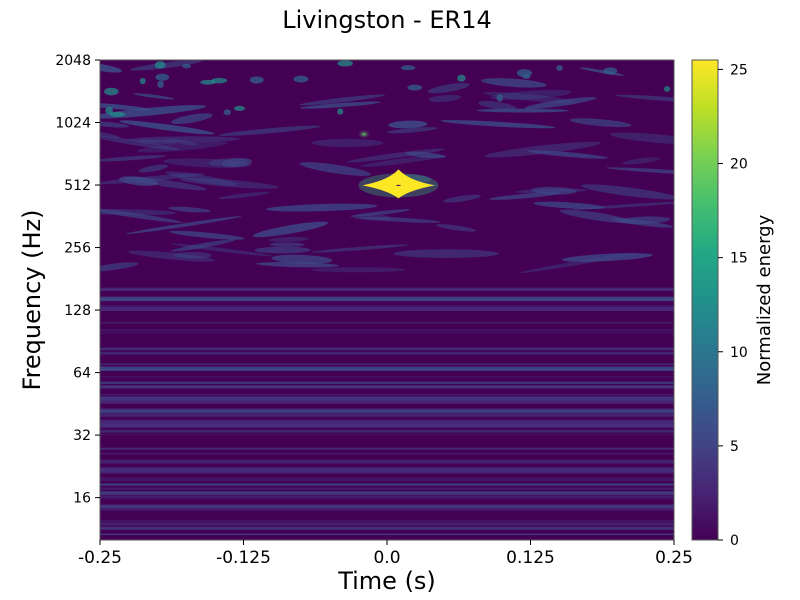 Image resolution: width=800 pixels, height=600 pixels. I want to click on y-axis-label: Frequency (Hz), so click(32, 300).